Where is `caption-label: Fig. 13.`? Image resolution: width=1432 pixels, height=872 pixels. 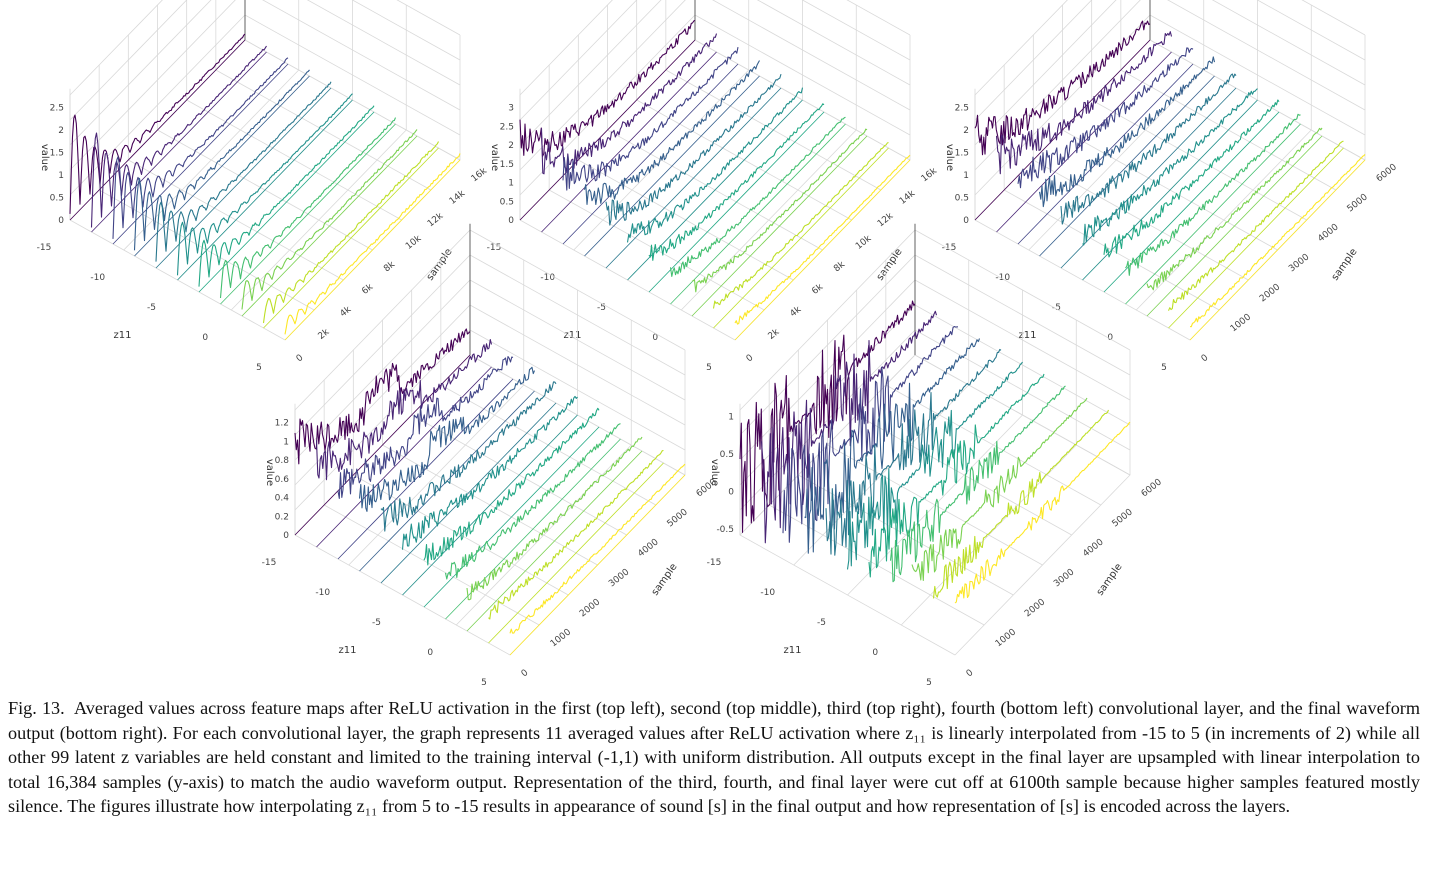
caption-label: Fig. 13. is located at coordinates (36, 708).